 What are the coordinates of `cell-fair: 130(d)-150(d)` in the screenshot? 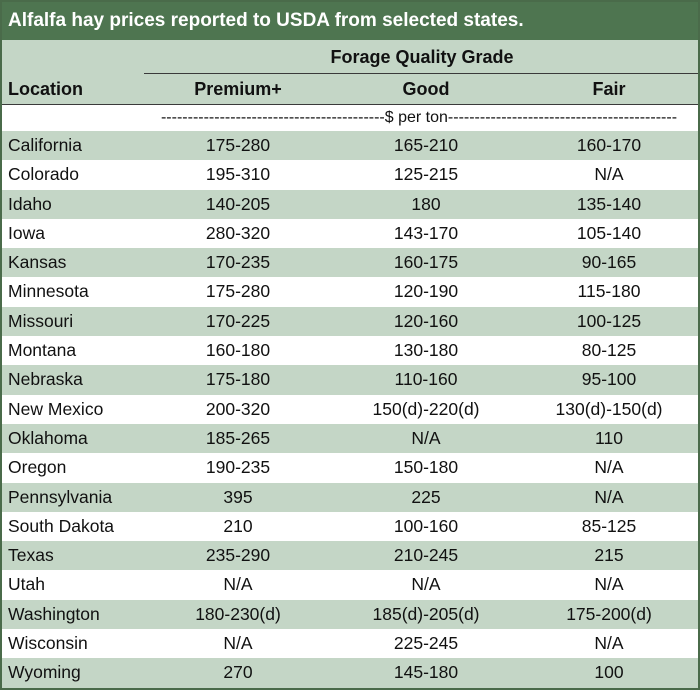 It's located at (609, 408).